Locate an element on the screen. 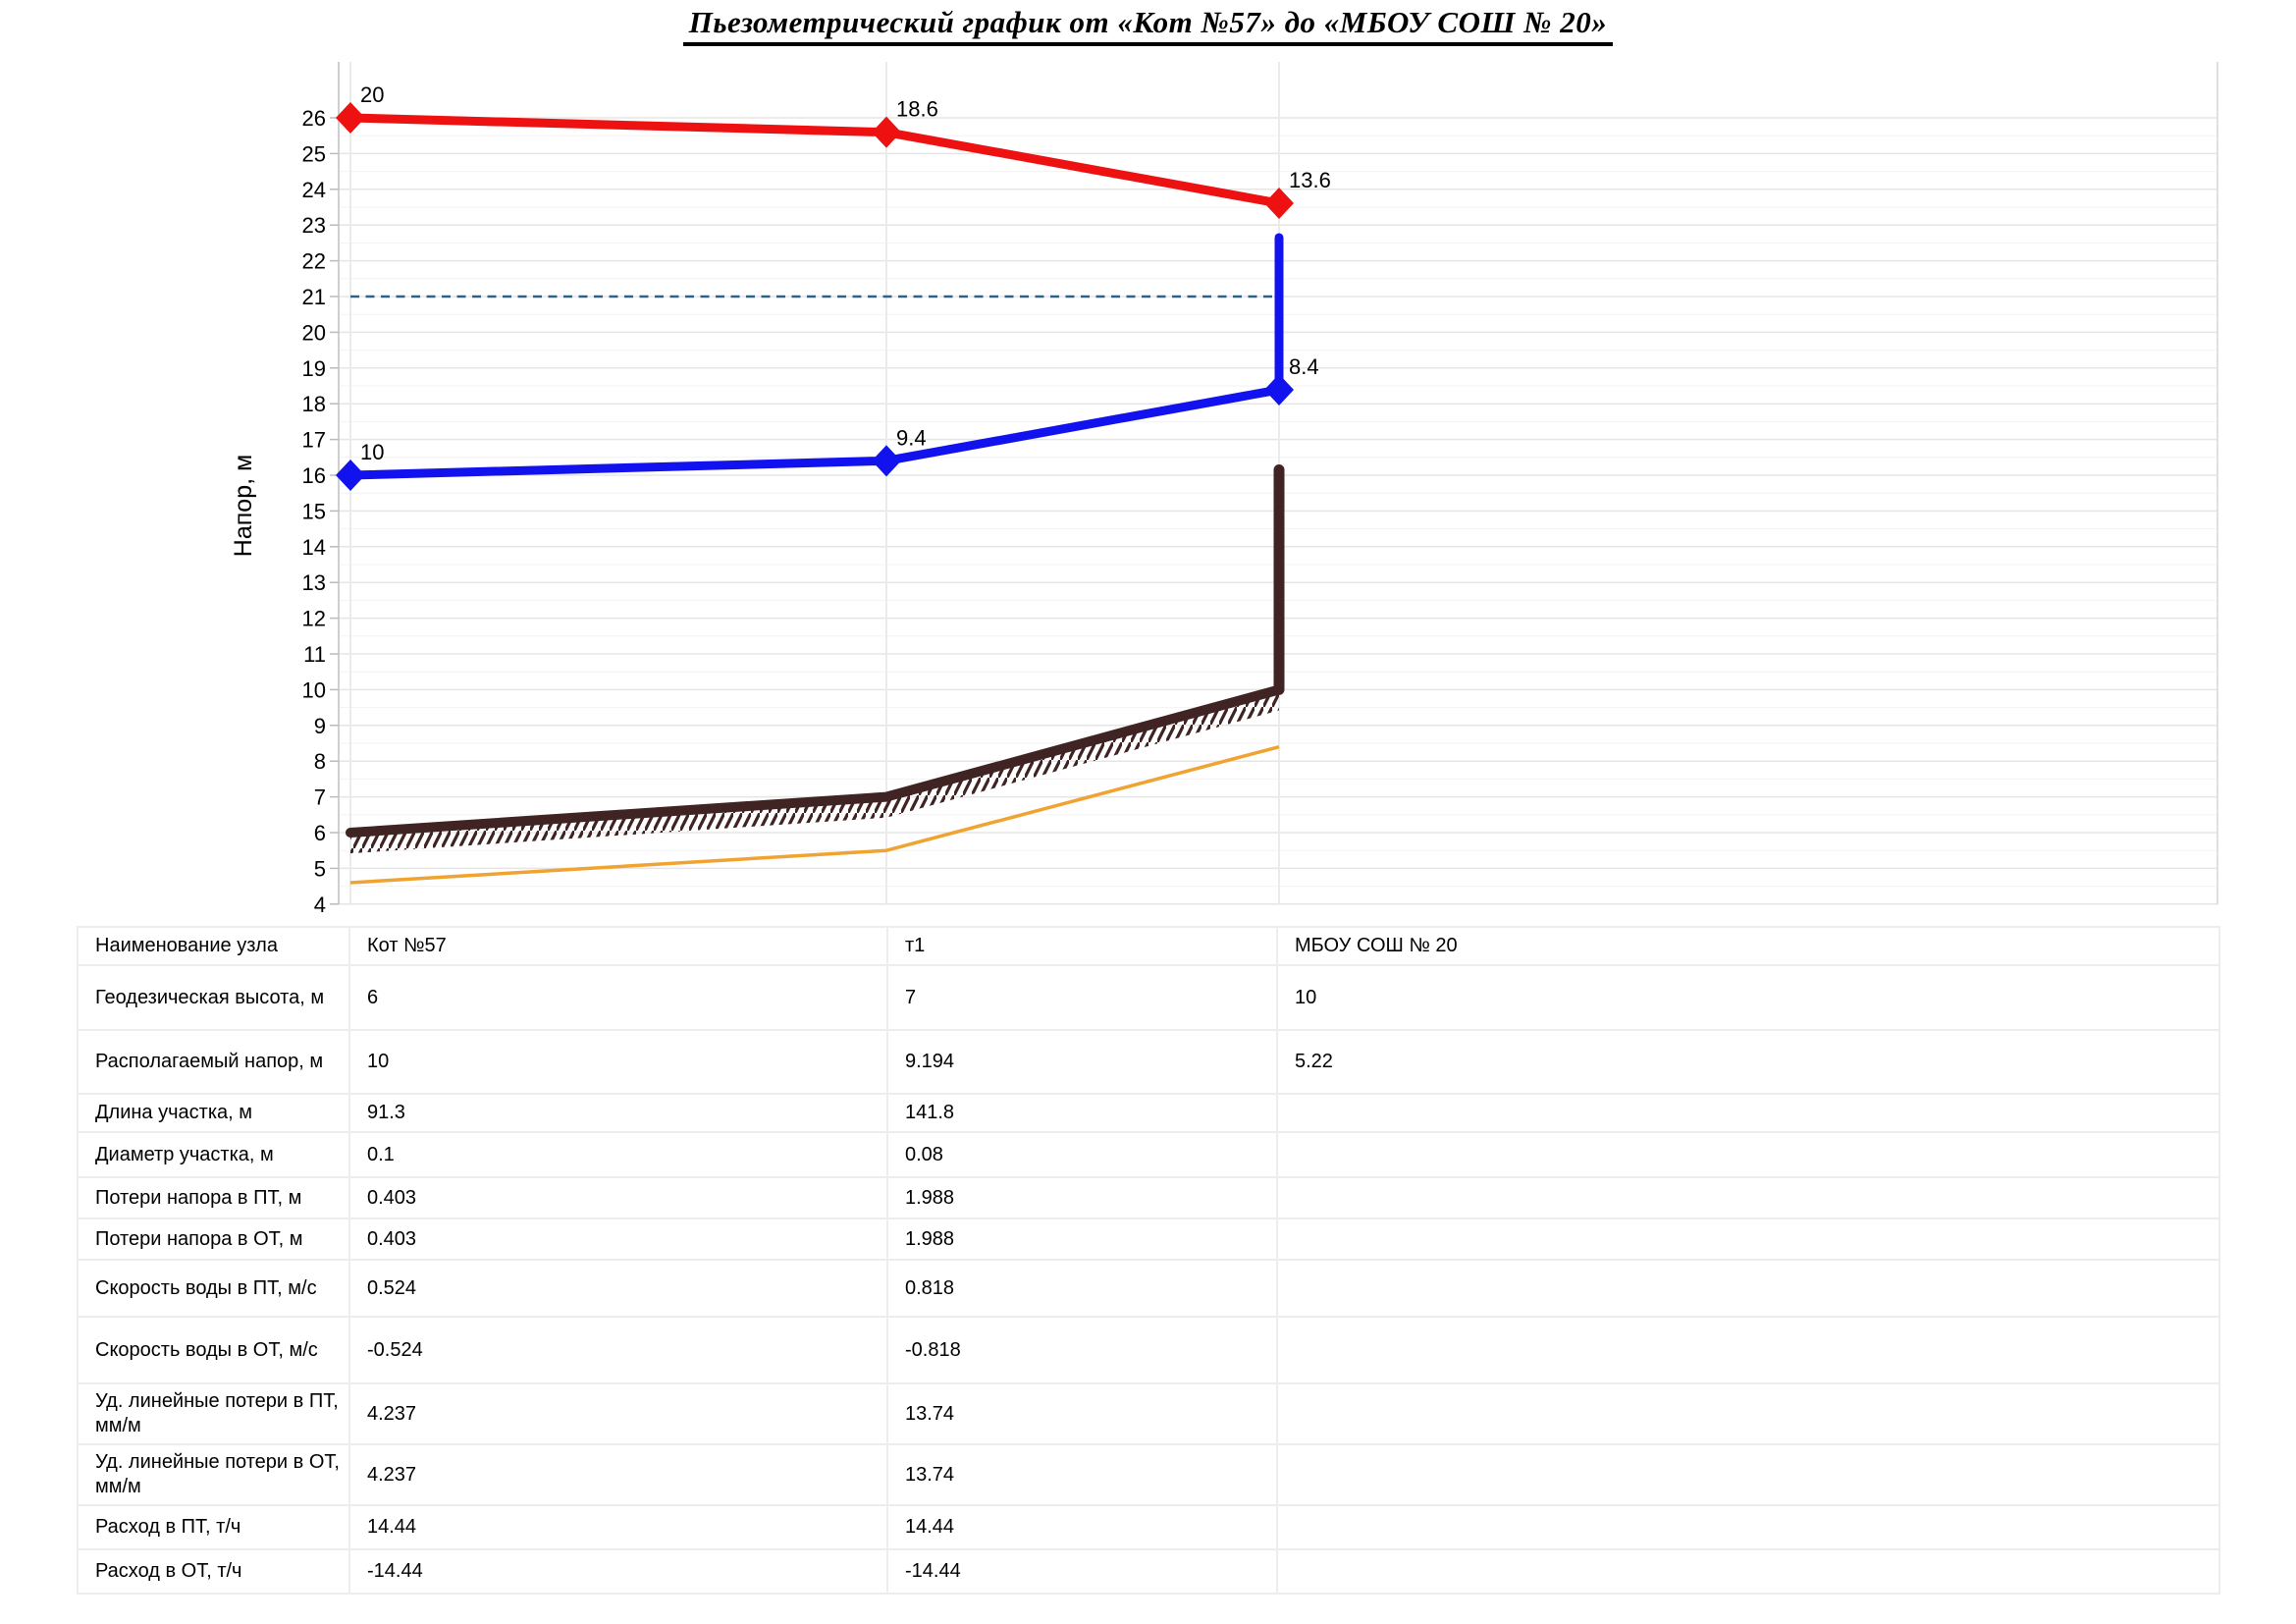  y-tick-label: 23 is located at coordinates (314, 225).